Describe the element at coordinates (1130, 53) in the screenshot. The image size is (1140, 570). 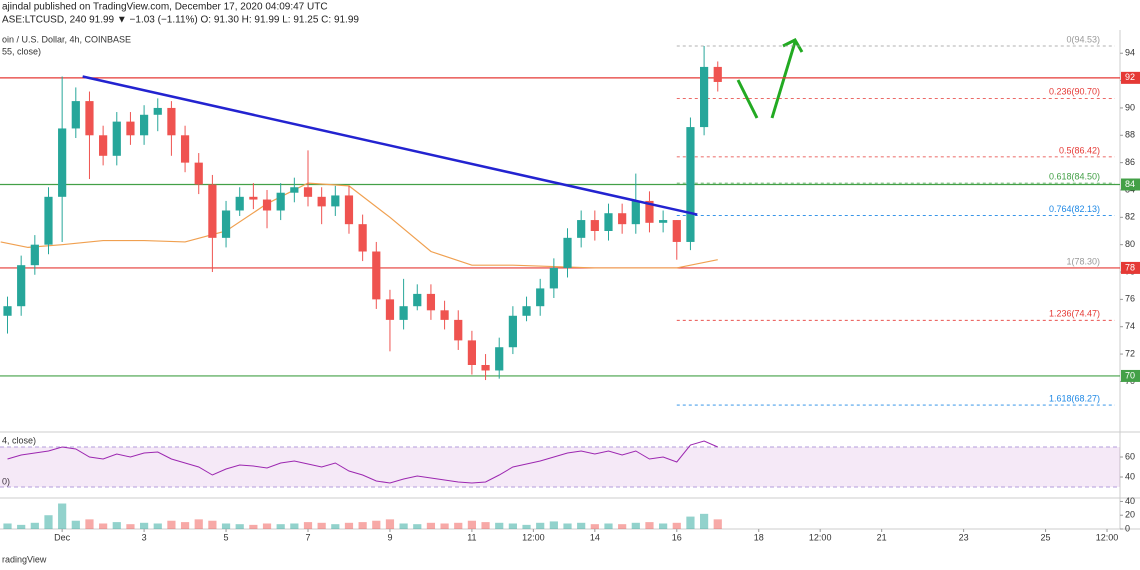
I see `y-tick-label: 94` at that location.